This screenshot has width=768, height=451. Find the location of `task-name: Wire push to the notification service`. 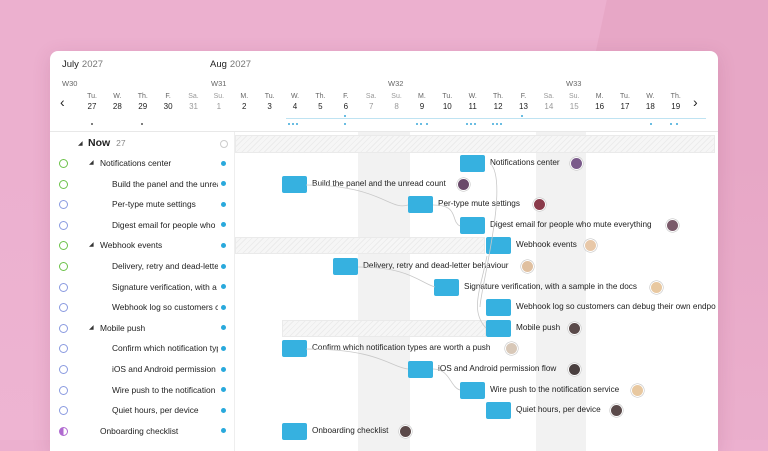

task-name: Wire push to the notification service is located at coordinates (165, 389).